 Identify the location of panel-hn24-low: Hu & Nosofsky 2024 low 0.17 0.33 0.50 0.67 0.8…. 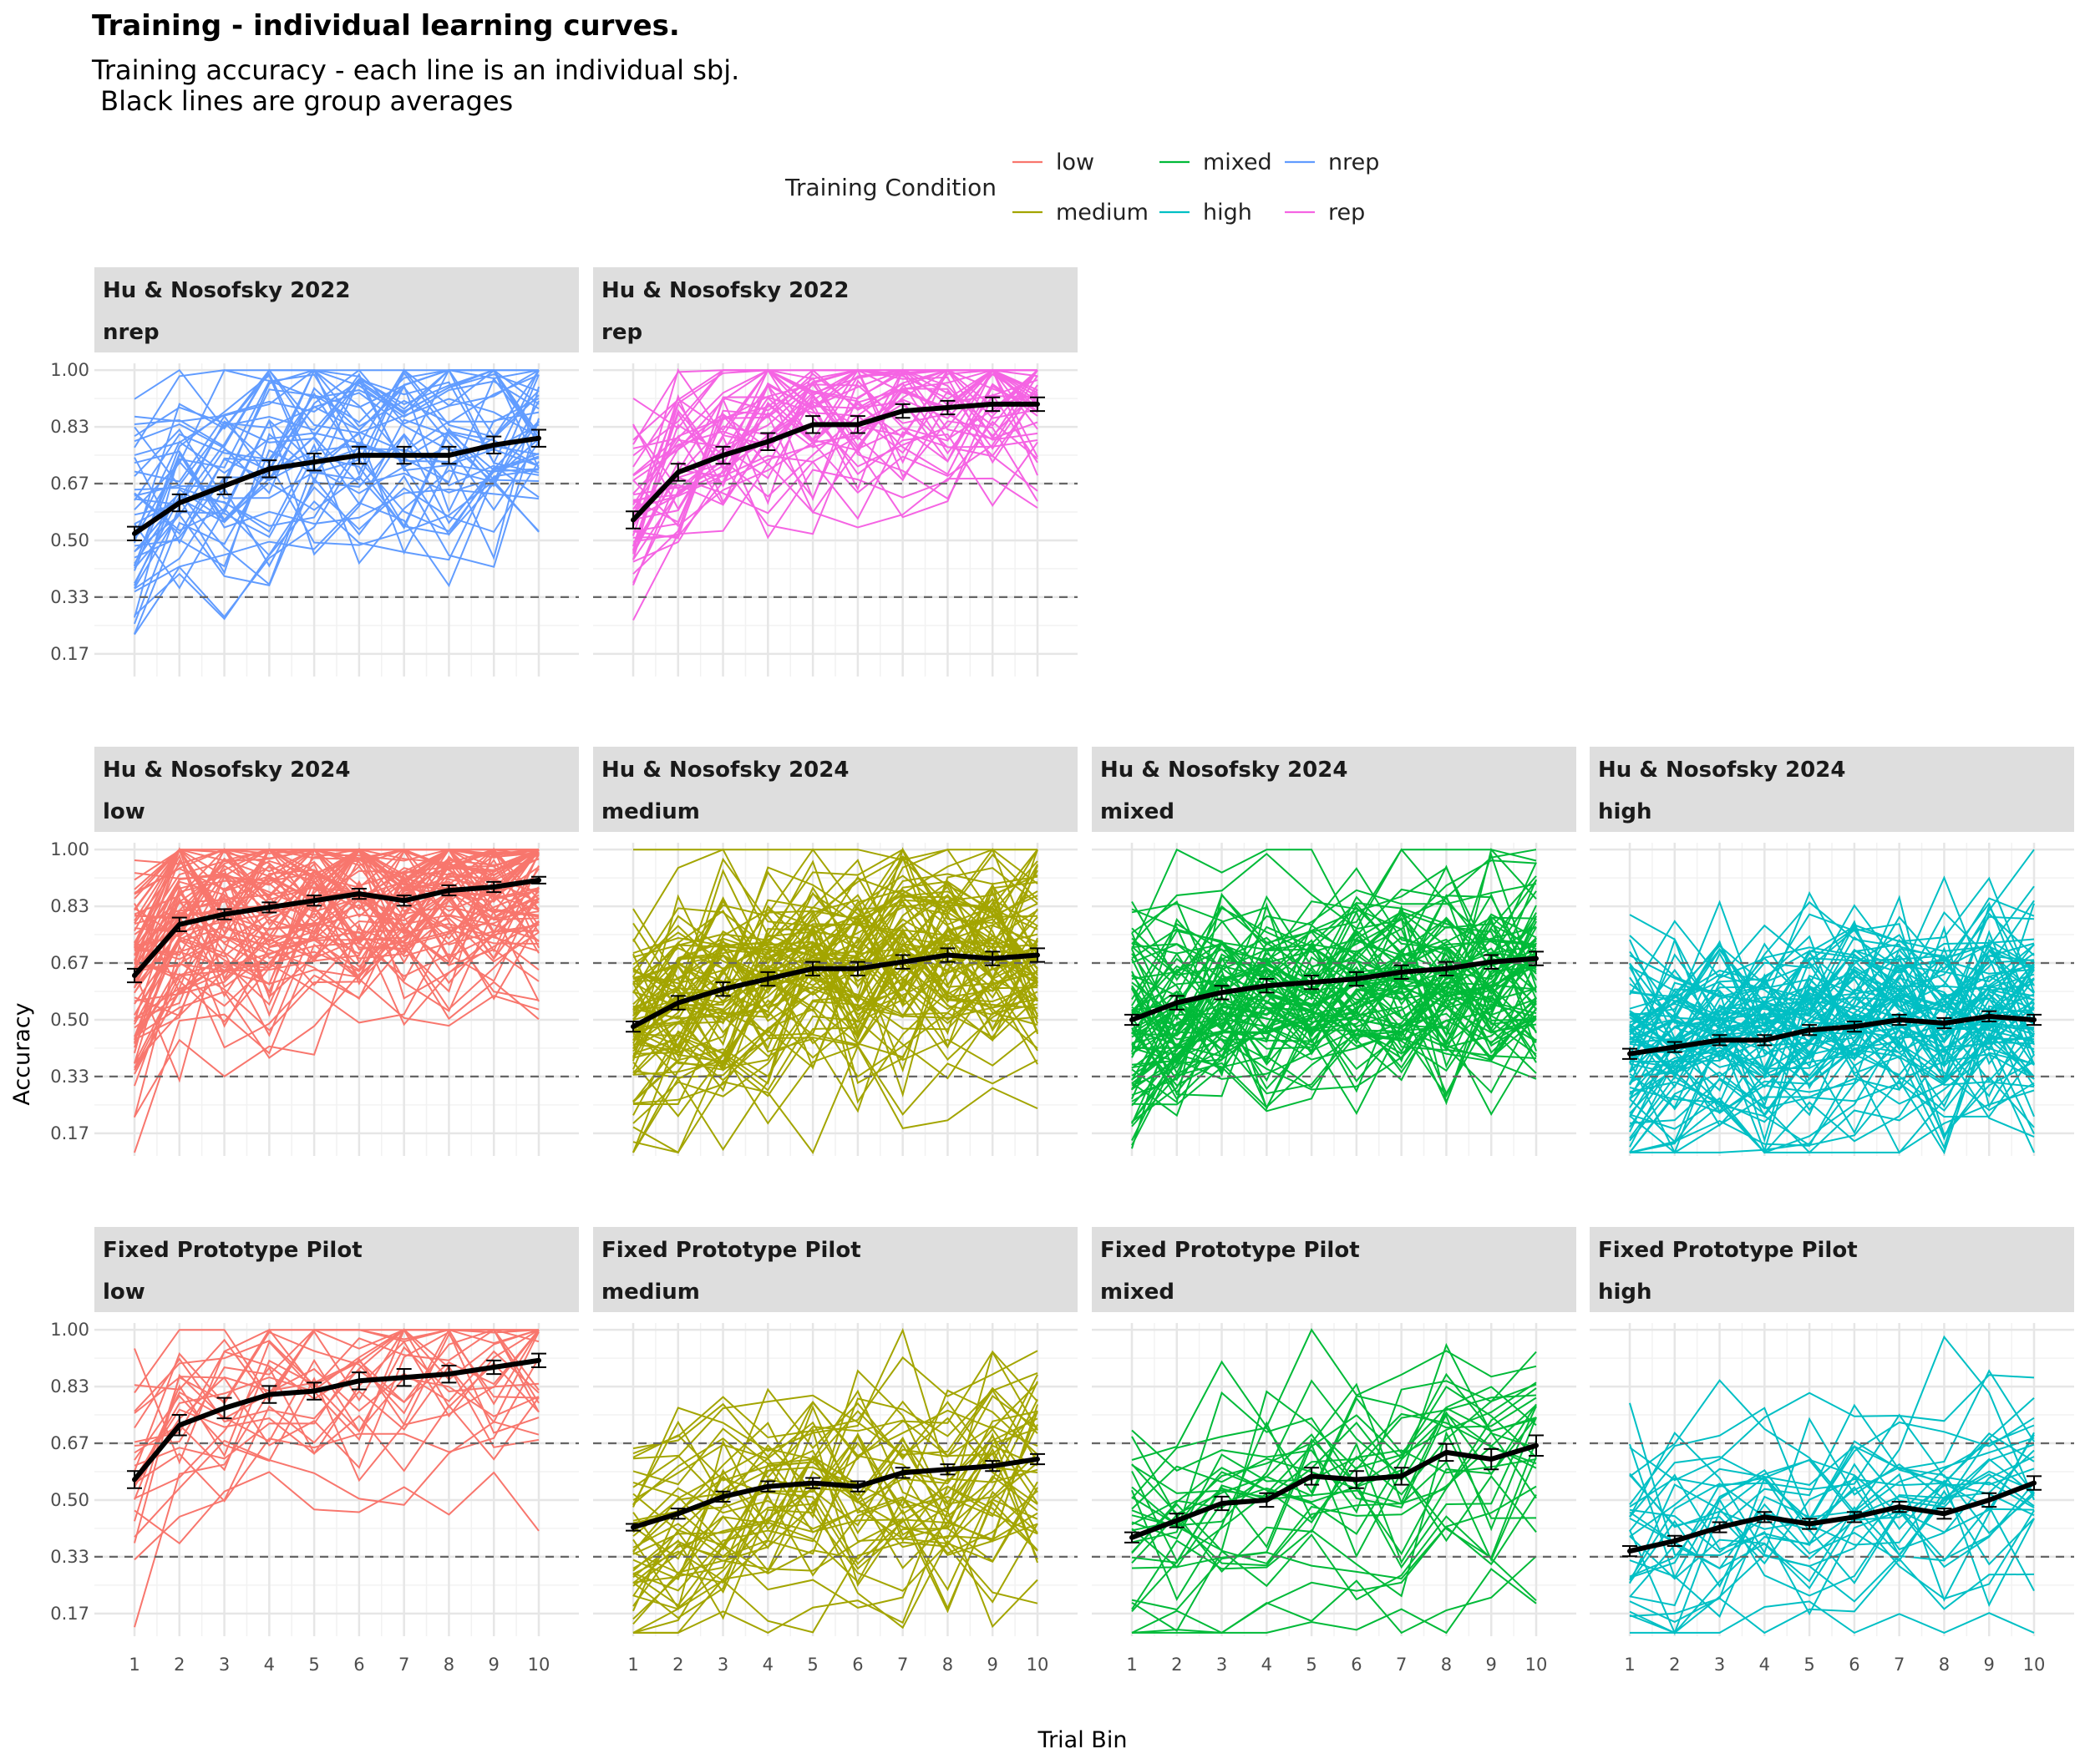
(314, 951).